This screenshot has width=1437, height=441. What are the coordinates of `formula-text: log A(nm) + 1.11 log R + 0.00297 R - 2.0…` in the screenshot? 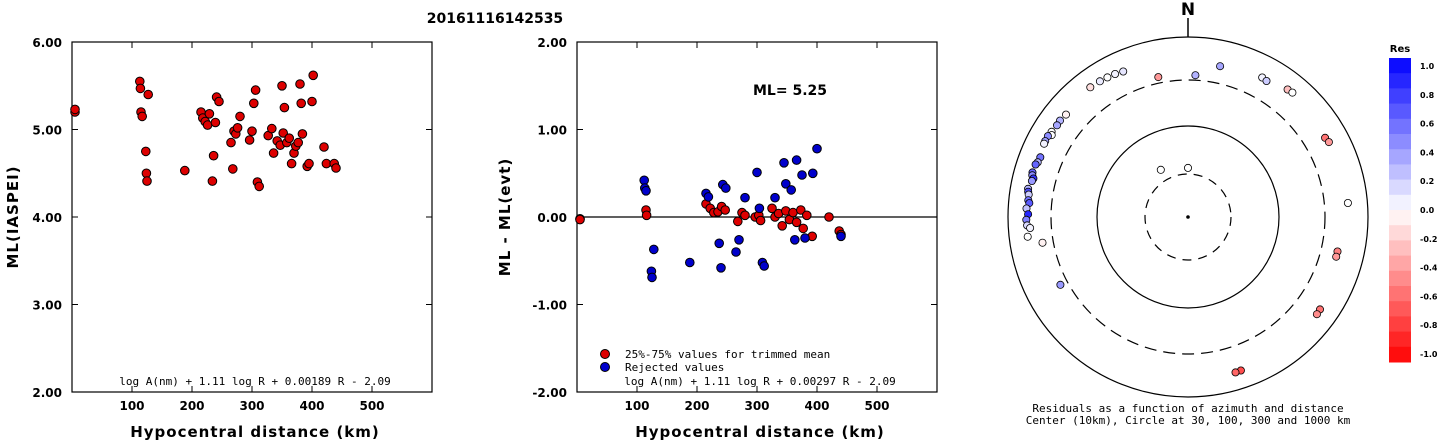 It's located at (760, 381).